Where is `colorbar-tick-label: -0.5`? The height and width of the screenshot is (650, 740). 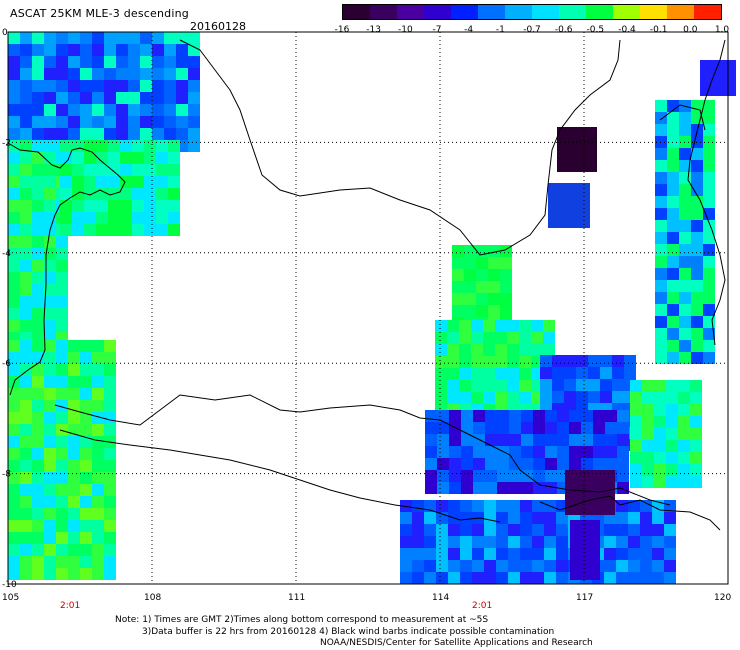 colorbar-tick-label: -0.5 is located at coordinates (595, 30).